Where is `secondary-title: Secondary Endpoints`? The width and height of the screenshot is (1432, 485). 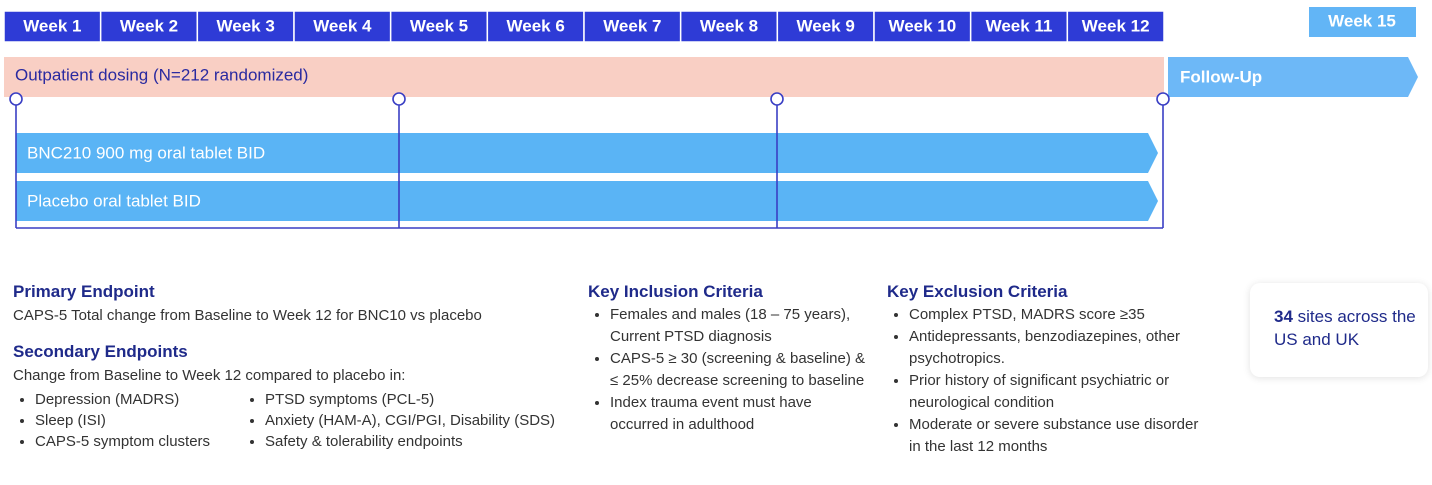 secondary-title: Secondary Endpoints is located at coordinates (100, 351).